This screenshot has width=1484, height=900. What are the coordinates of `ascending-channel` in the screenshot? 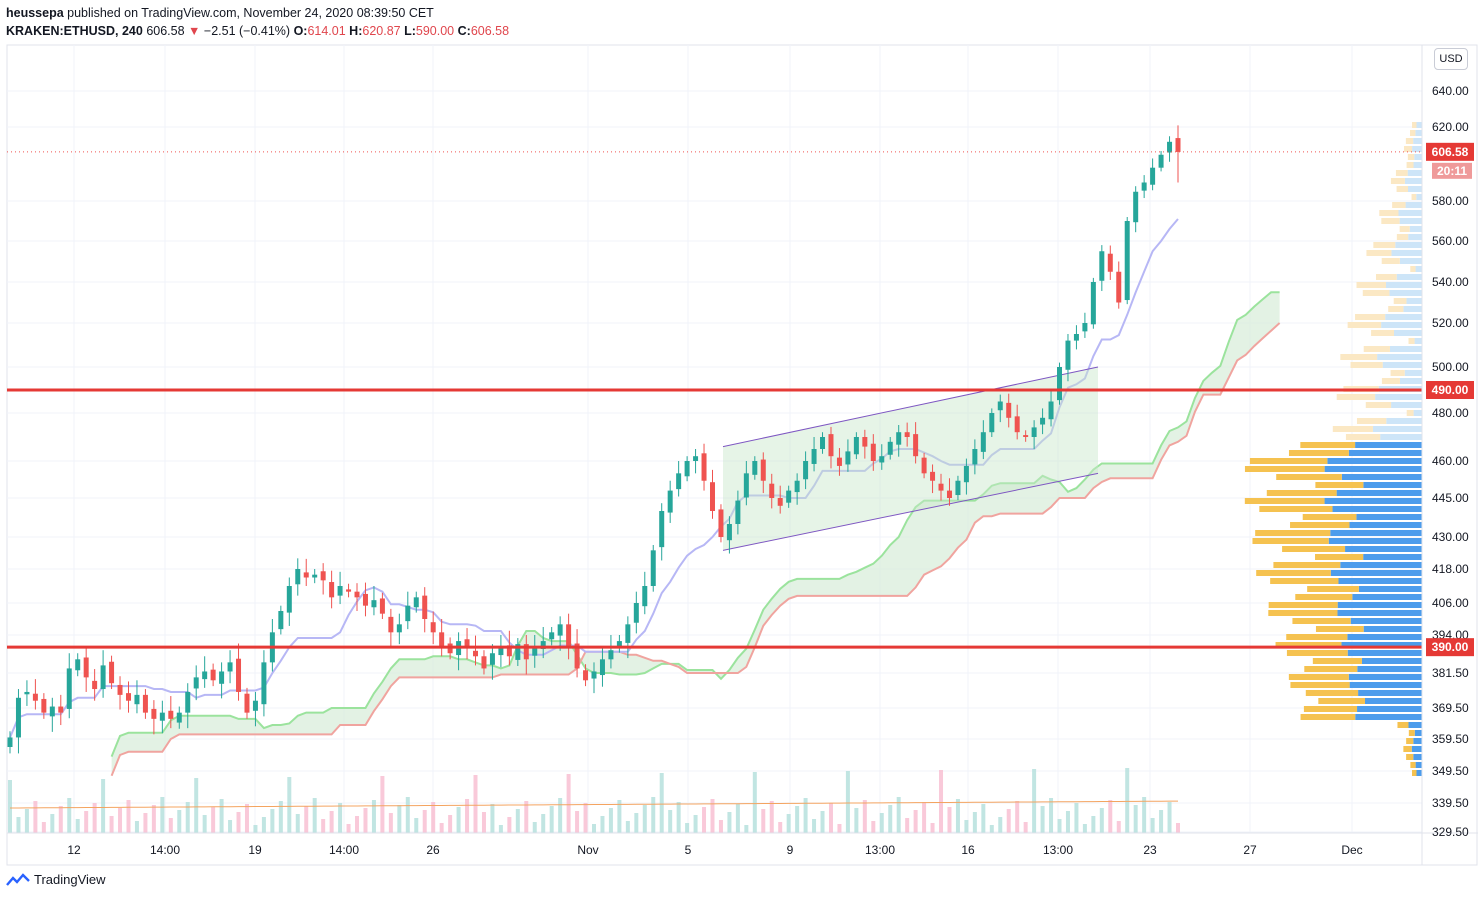 It's located at (910, 458).